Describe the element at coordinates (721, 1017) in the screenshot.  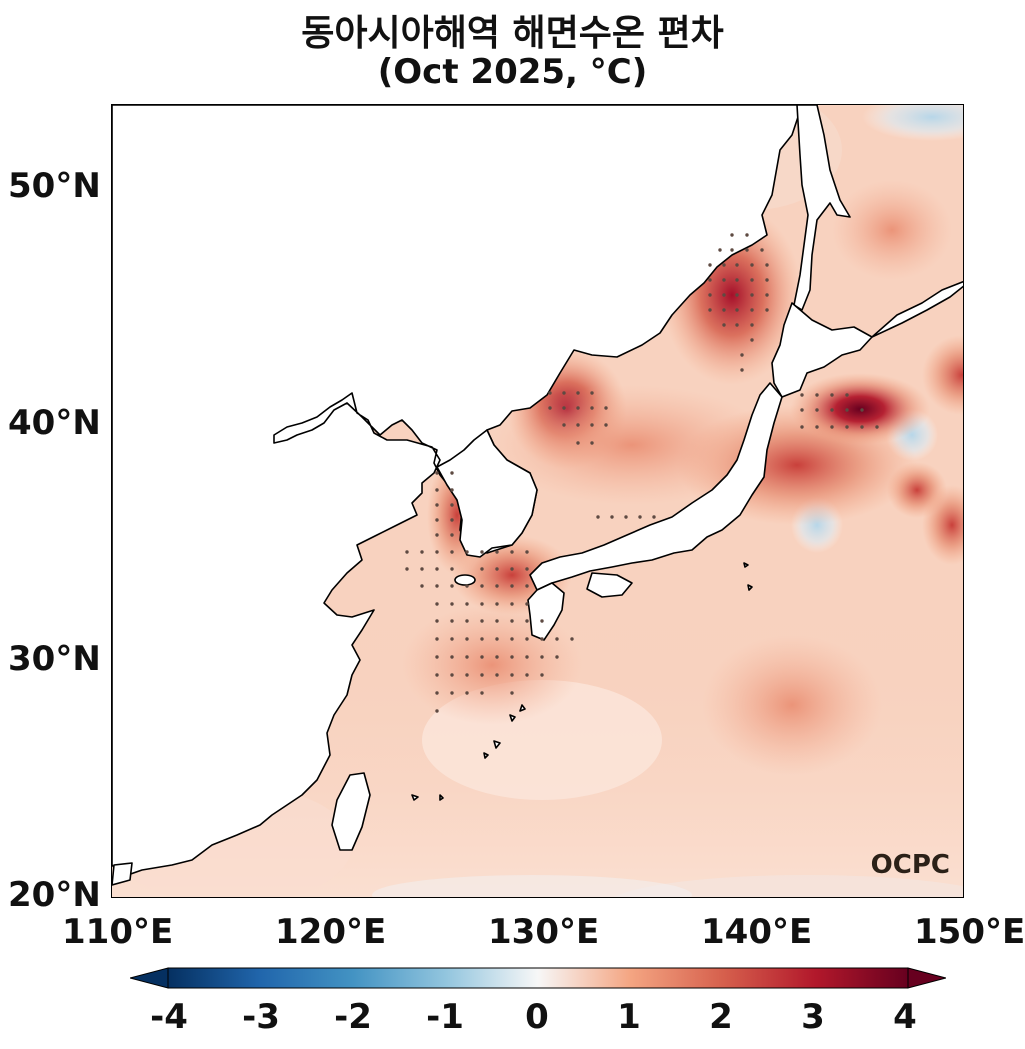
I see `colorbar-tick-2: 2` at that location.